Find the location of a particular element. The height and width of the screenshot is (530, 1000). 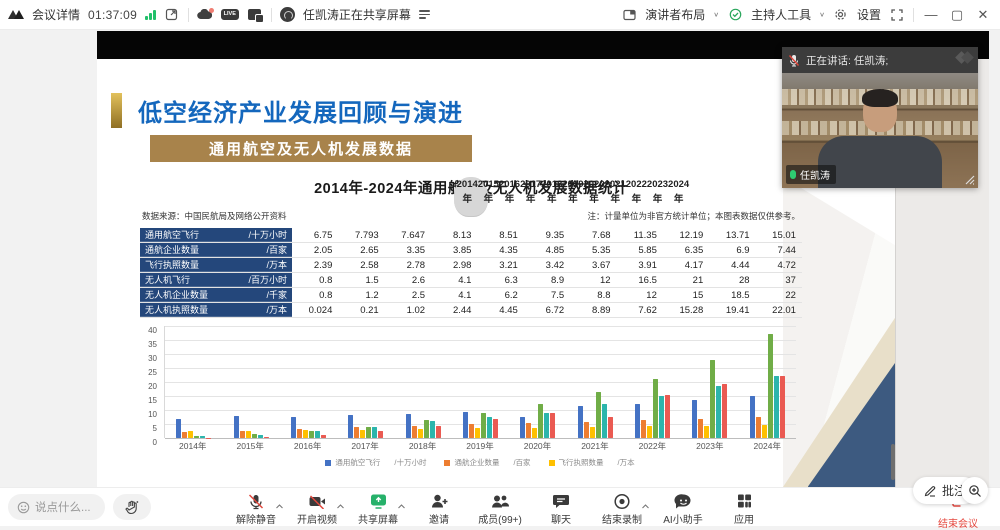

meeting-timer: 01:37:09 is located at coordinates (113, 14).